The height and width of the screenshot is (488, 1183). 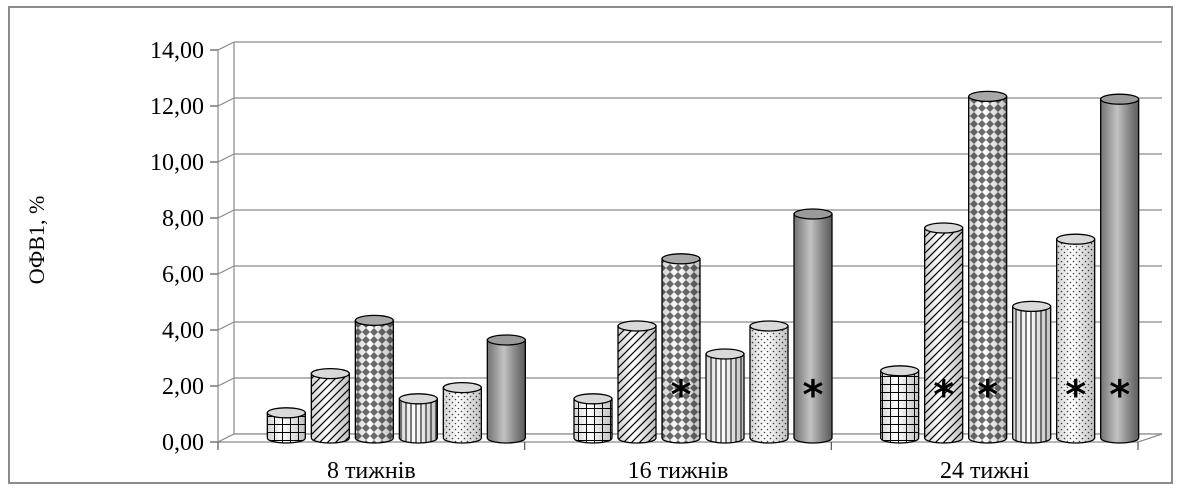 I want to click on y-tick-label: 14,00, so click(x=177, y=51).